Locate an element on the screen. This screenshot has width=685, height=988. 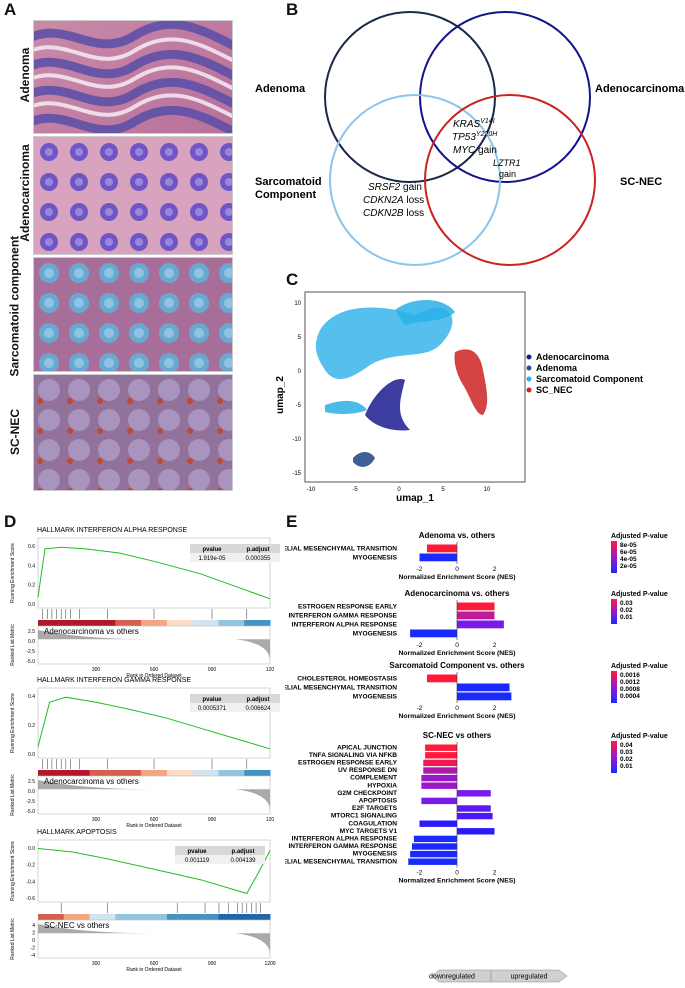
nes-category-label: INTERFERON ALPHA RESPONSE is located at coordinates (345, 624).